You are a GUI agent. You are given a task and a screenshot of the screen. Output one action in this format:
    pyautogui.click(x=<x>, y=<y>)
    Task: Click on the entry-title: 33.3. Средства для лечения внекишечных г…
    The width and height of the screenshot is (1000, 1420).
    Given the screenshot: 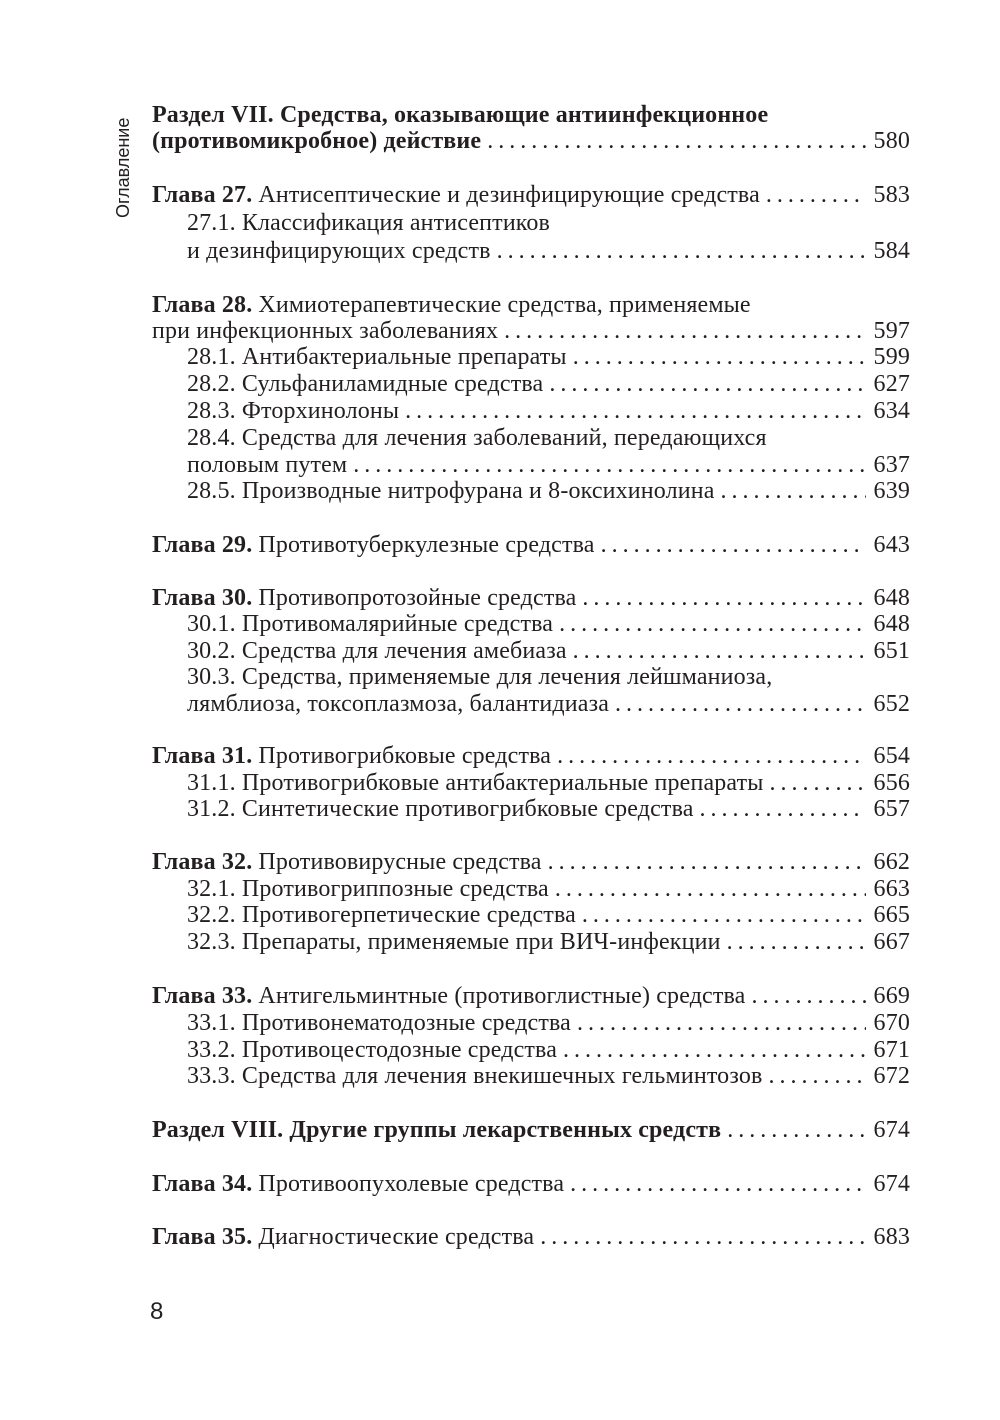 What is the action you would take?
    pyautogui.click(x=475, y=1076)
    